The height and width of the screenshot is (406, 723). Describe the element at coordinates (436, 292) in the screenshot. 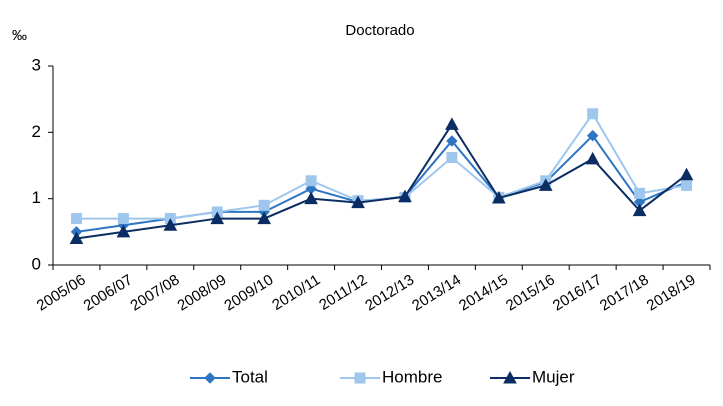

I see `x-tick-label: 2013/14` at that location.